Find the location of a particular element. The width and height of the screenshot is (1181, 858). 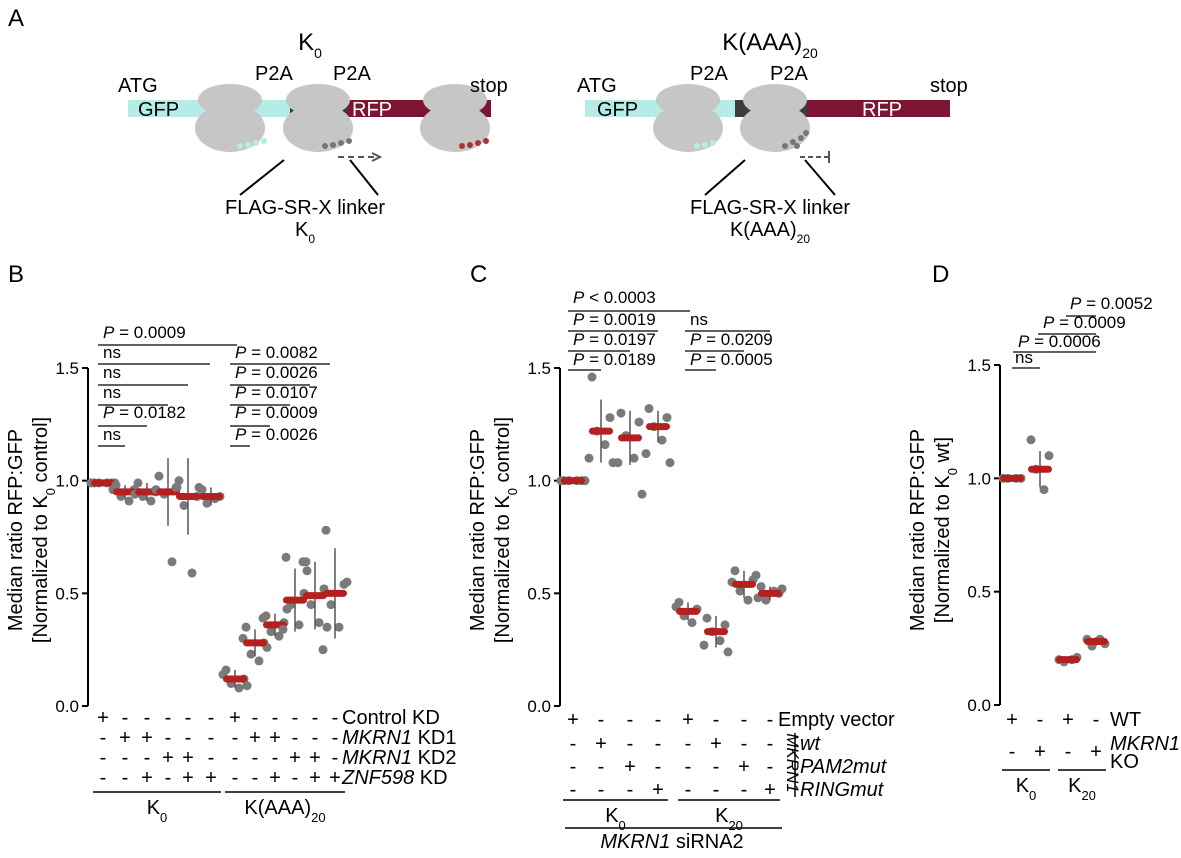

p-value-part: < 0.0003 is located at coordinates (619, 297).